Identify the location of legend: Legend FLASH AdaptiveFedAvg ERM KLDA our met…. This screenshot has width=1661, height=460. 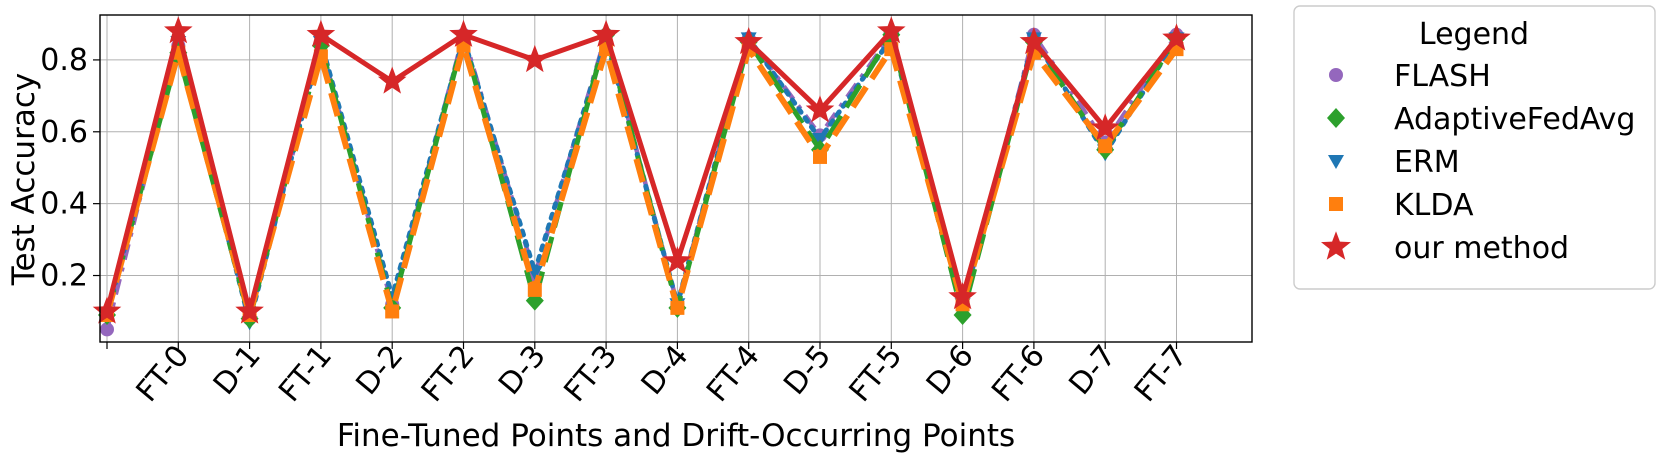
(1474, 147).